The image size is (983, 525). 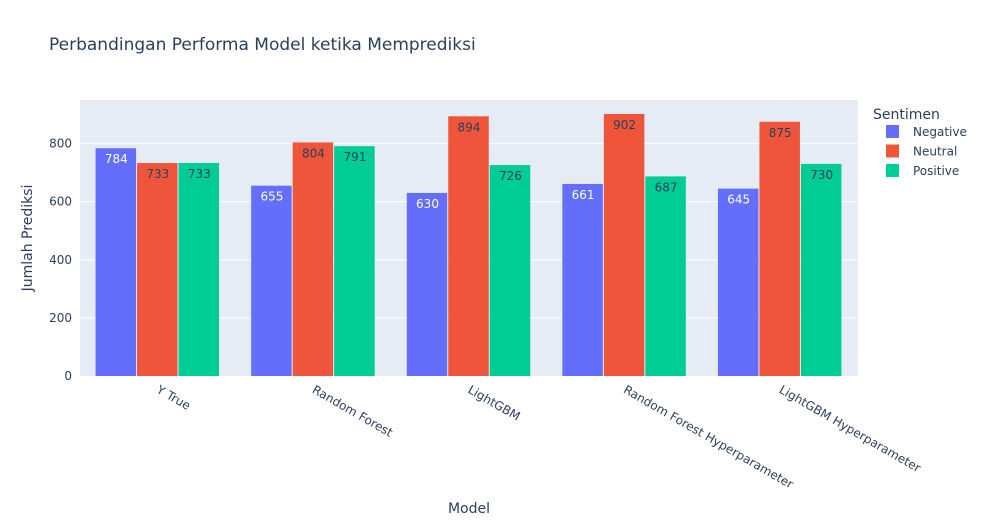 I want to click on data-label-negative-lightgbm-hyperparameter: 645, so click(x=738, y=200).